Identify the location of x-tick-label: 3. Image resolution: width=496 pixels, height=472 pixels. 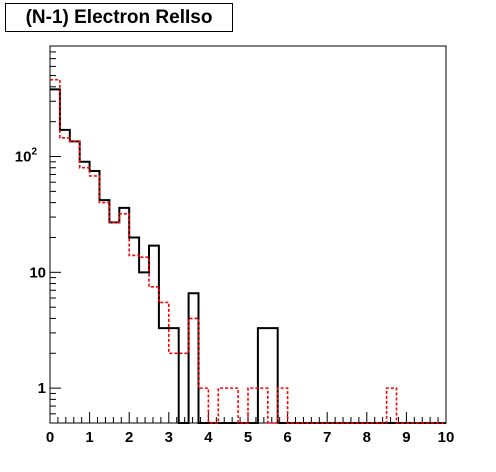
(169, 437).